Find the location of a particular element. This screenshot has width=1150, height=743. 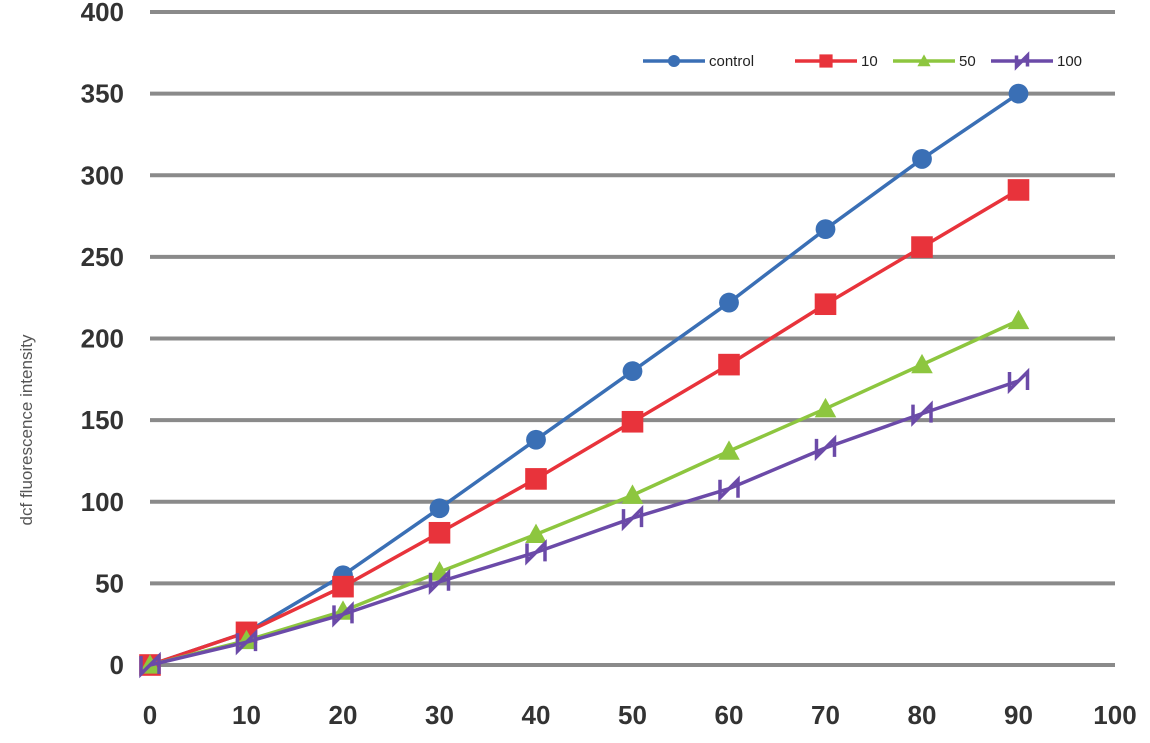

legend-label: 100 is located at coordinates (1069, 61).